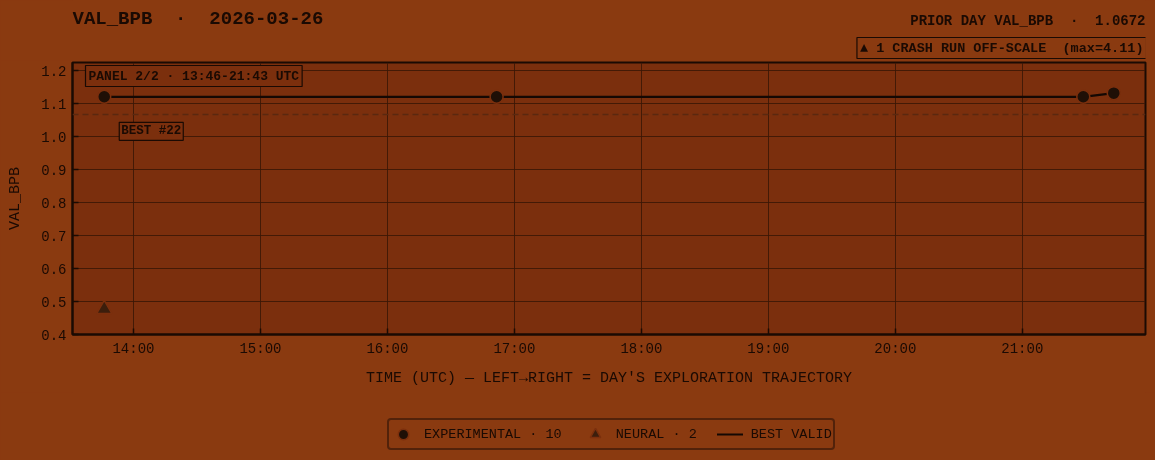  I want to click on x-tick-label: 16:00, so click(387, 348).